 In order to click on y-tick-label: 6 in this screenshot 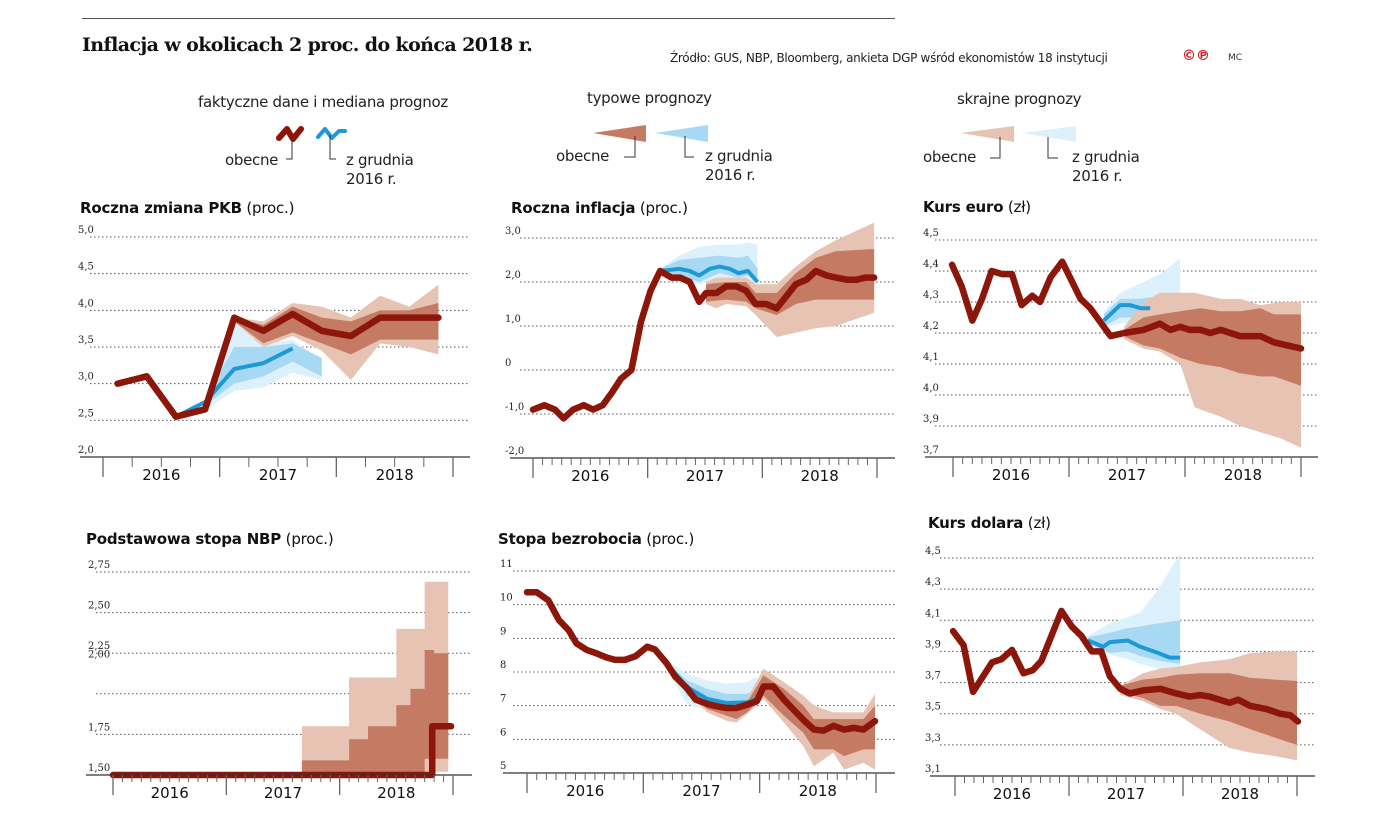, I will do `click(503, 732)`.